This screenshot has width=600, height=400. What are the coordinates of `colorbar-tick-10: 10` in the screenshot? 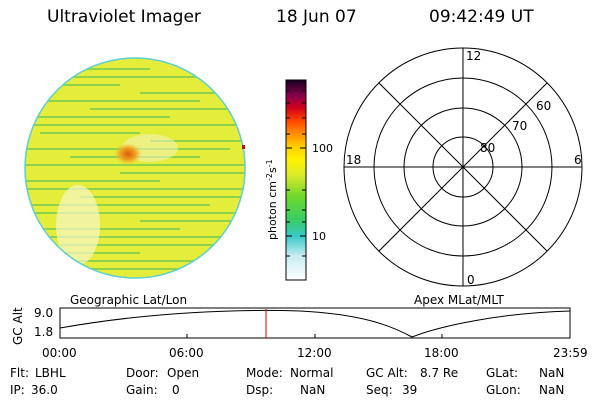 It's located at (319, 236).